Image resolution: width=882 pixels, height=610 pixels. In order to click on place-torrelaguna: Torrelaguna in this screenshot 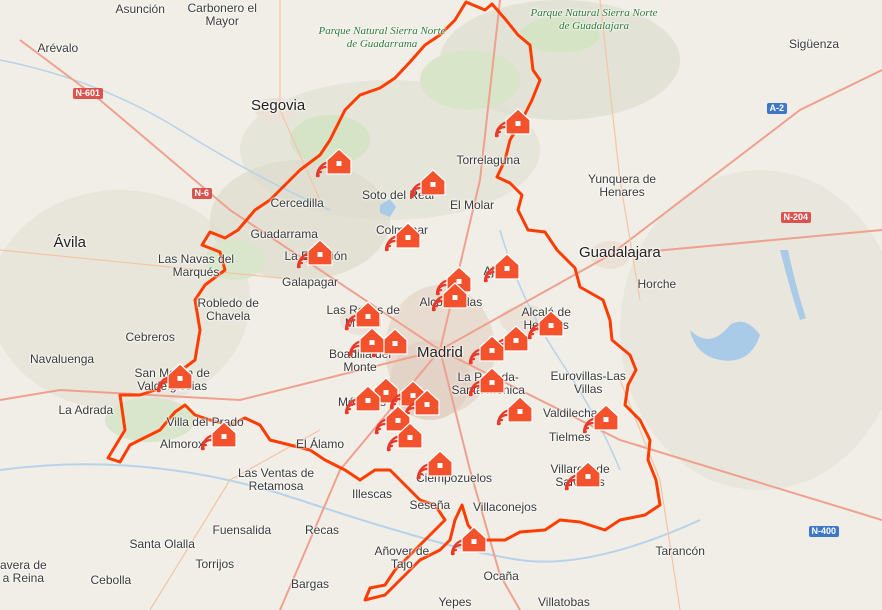, I will do `click(488, 159)`.